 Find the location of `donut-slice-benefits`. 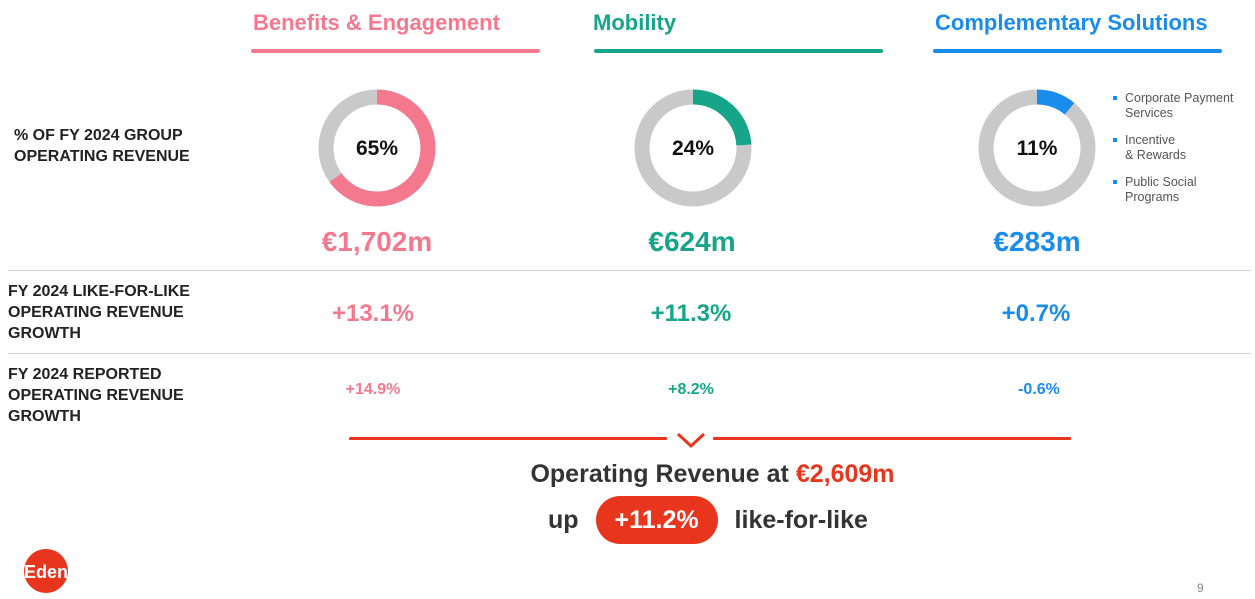

donut-slice-benefits is located at coordinates (377, 148).